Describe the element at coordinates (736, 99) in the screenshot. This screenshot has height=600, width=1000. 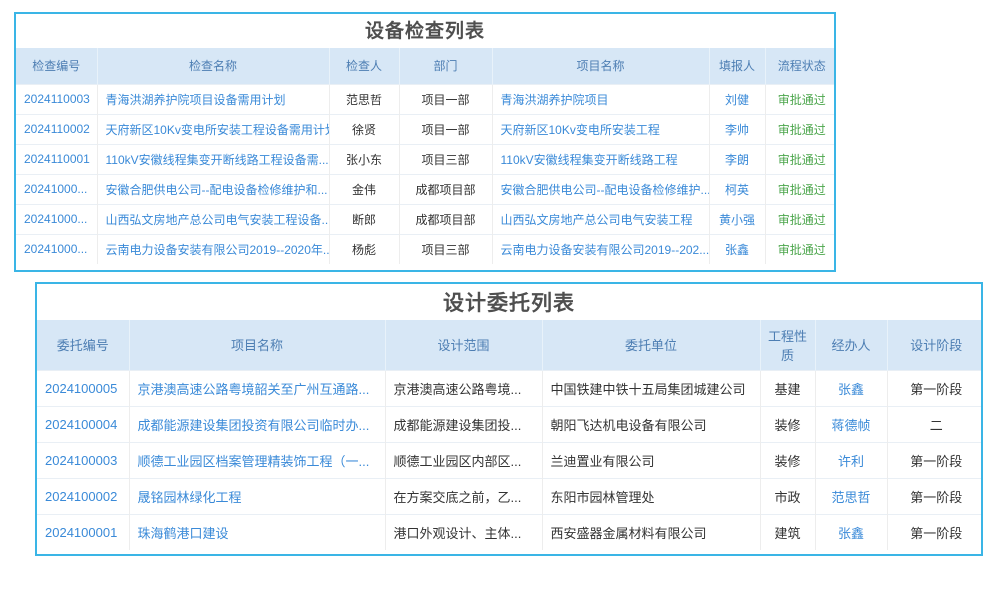
I see `cell-link: 刘健` at that location.